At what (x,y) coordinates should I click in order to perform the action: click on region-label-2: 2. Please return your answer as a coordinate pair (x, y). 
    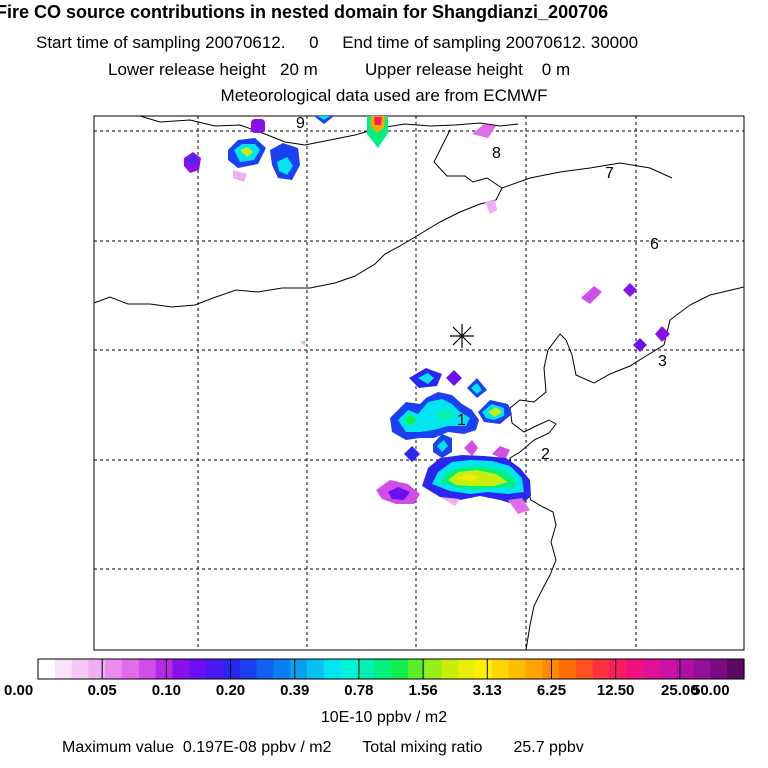
    Looking at the image, I should click on (545, 454).